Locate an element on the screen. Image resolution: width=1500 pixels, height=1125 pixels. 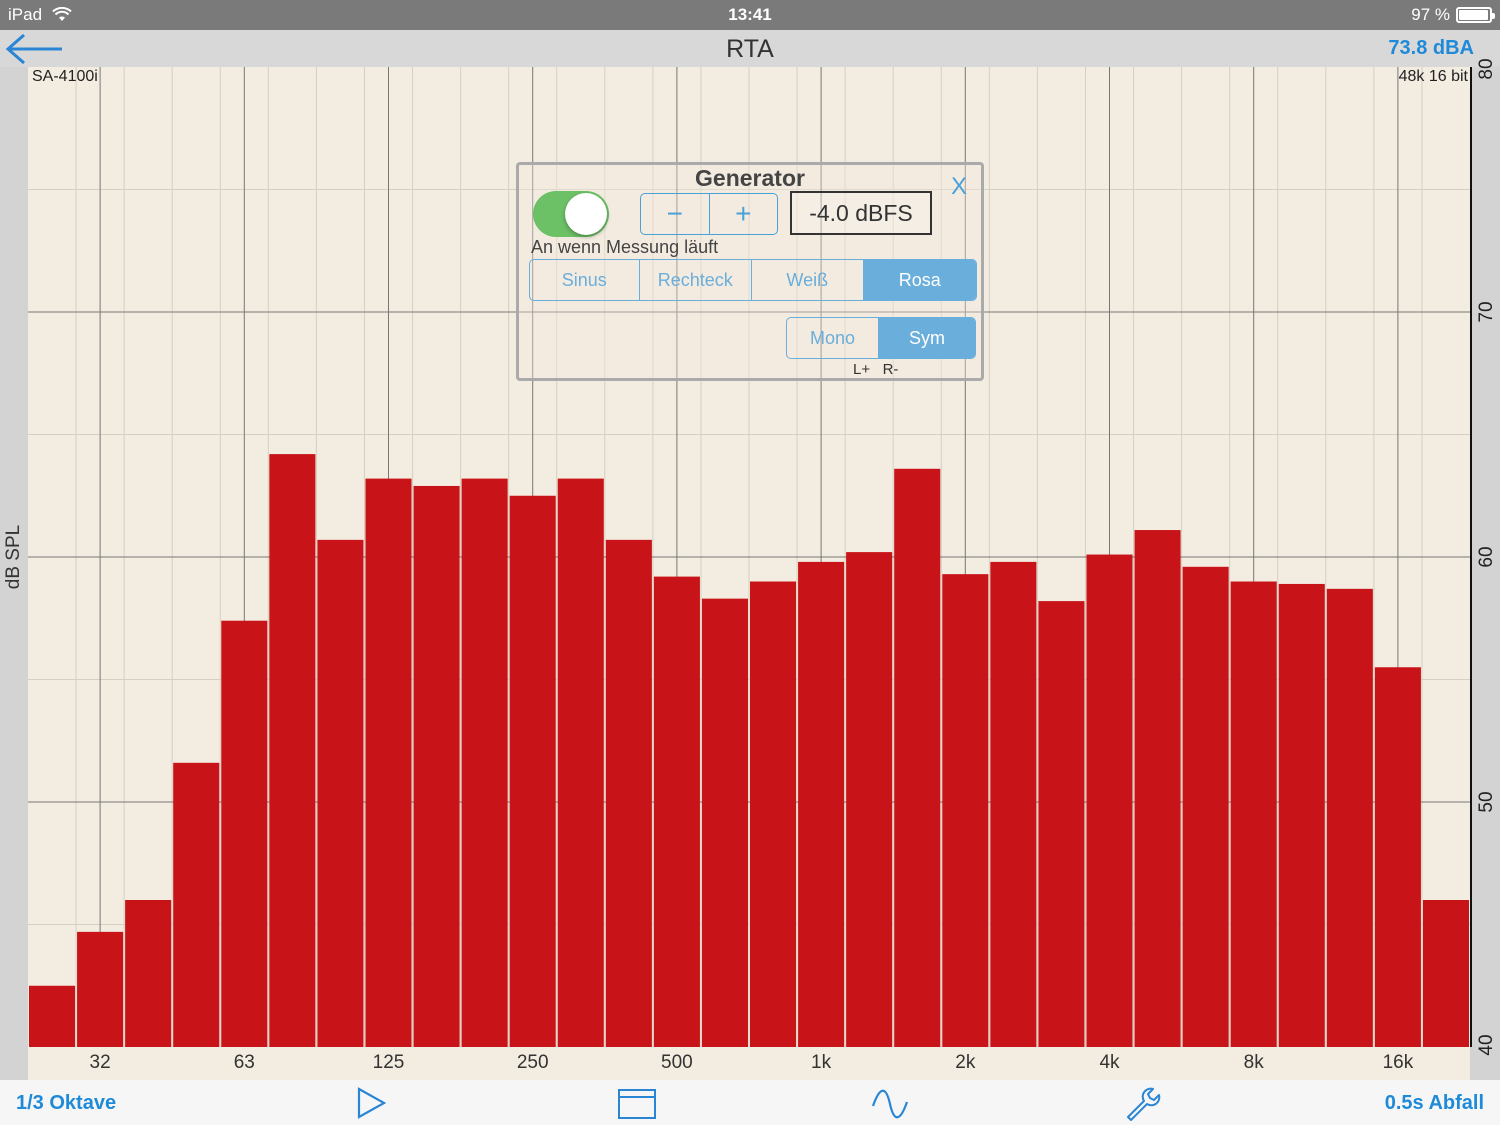
page-title: RTA is located at coordinates (750, 49).